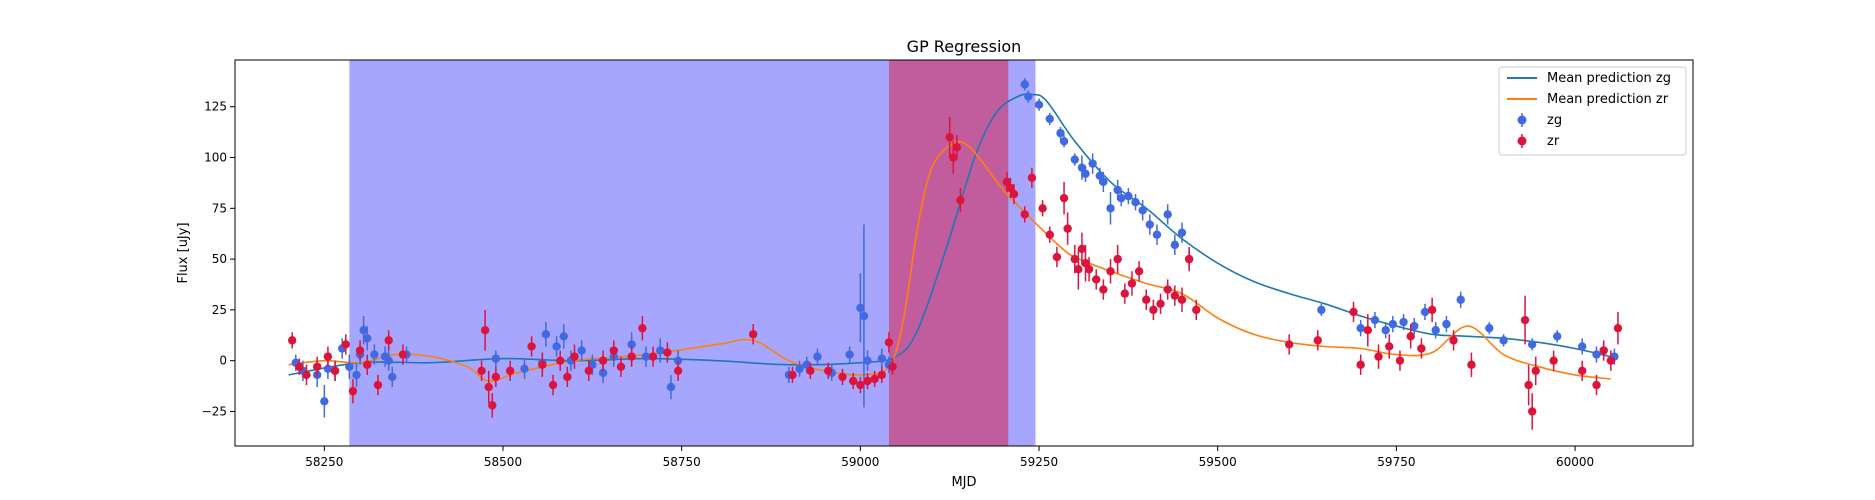  I want to click on x-axis-ticks: 58250 58500 58750 59000 59250 59500 59750 60000, so click(949, 457).